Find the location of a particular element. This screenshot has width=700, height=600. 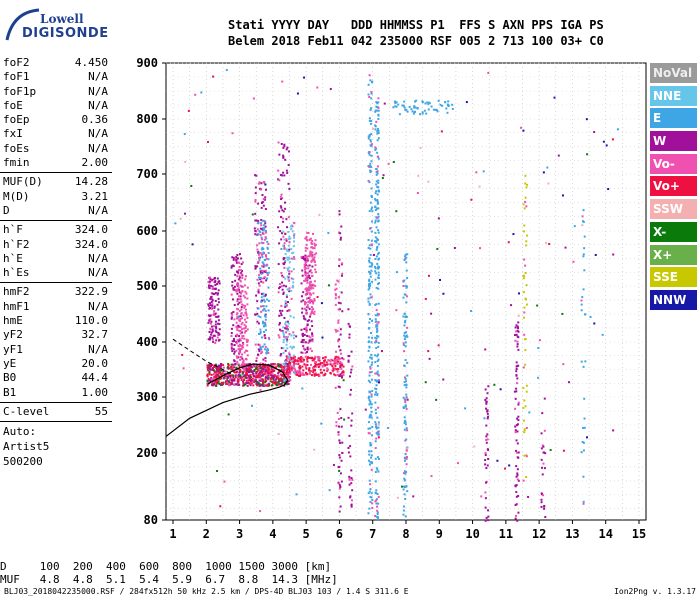

profile-curve is located at coordinates (227, 400).